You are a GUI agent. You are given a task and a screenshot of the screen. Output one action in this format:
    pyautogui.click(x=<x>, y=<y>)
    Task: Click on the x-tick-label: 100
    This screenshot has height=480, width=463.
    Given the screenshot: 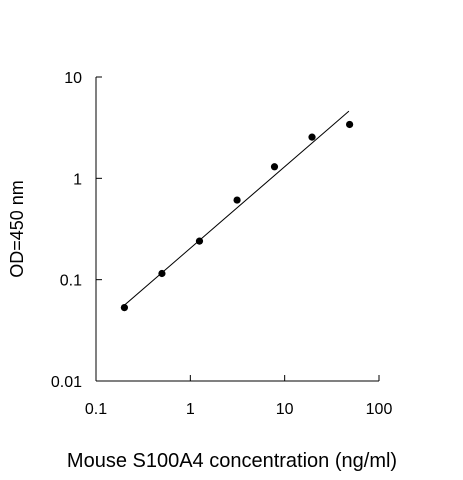 What is the action you would take?
    pyautogui.click(x=379, y=409)
    